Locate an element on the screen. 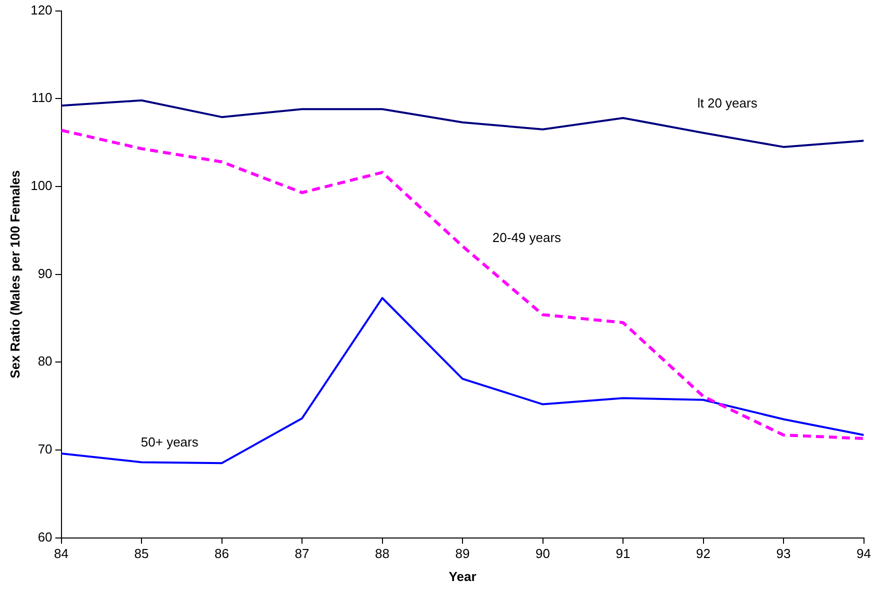 Image resolution: width=874 pixels, height=593 pixels. x-tick-label: 91 is located at coordinates (623, 554).